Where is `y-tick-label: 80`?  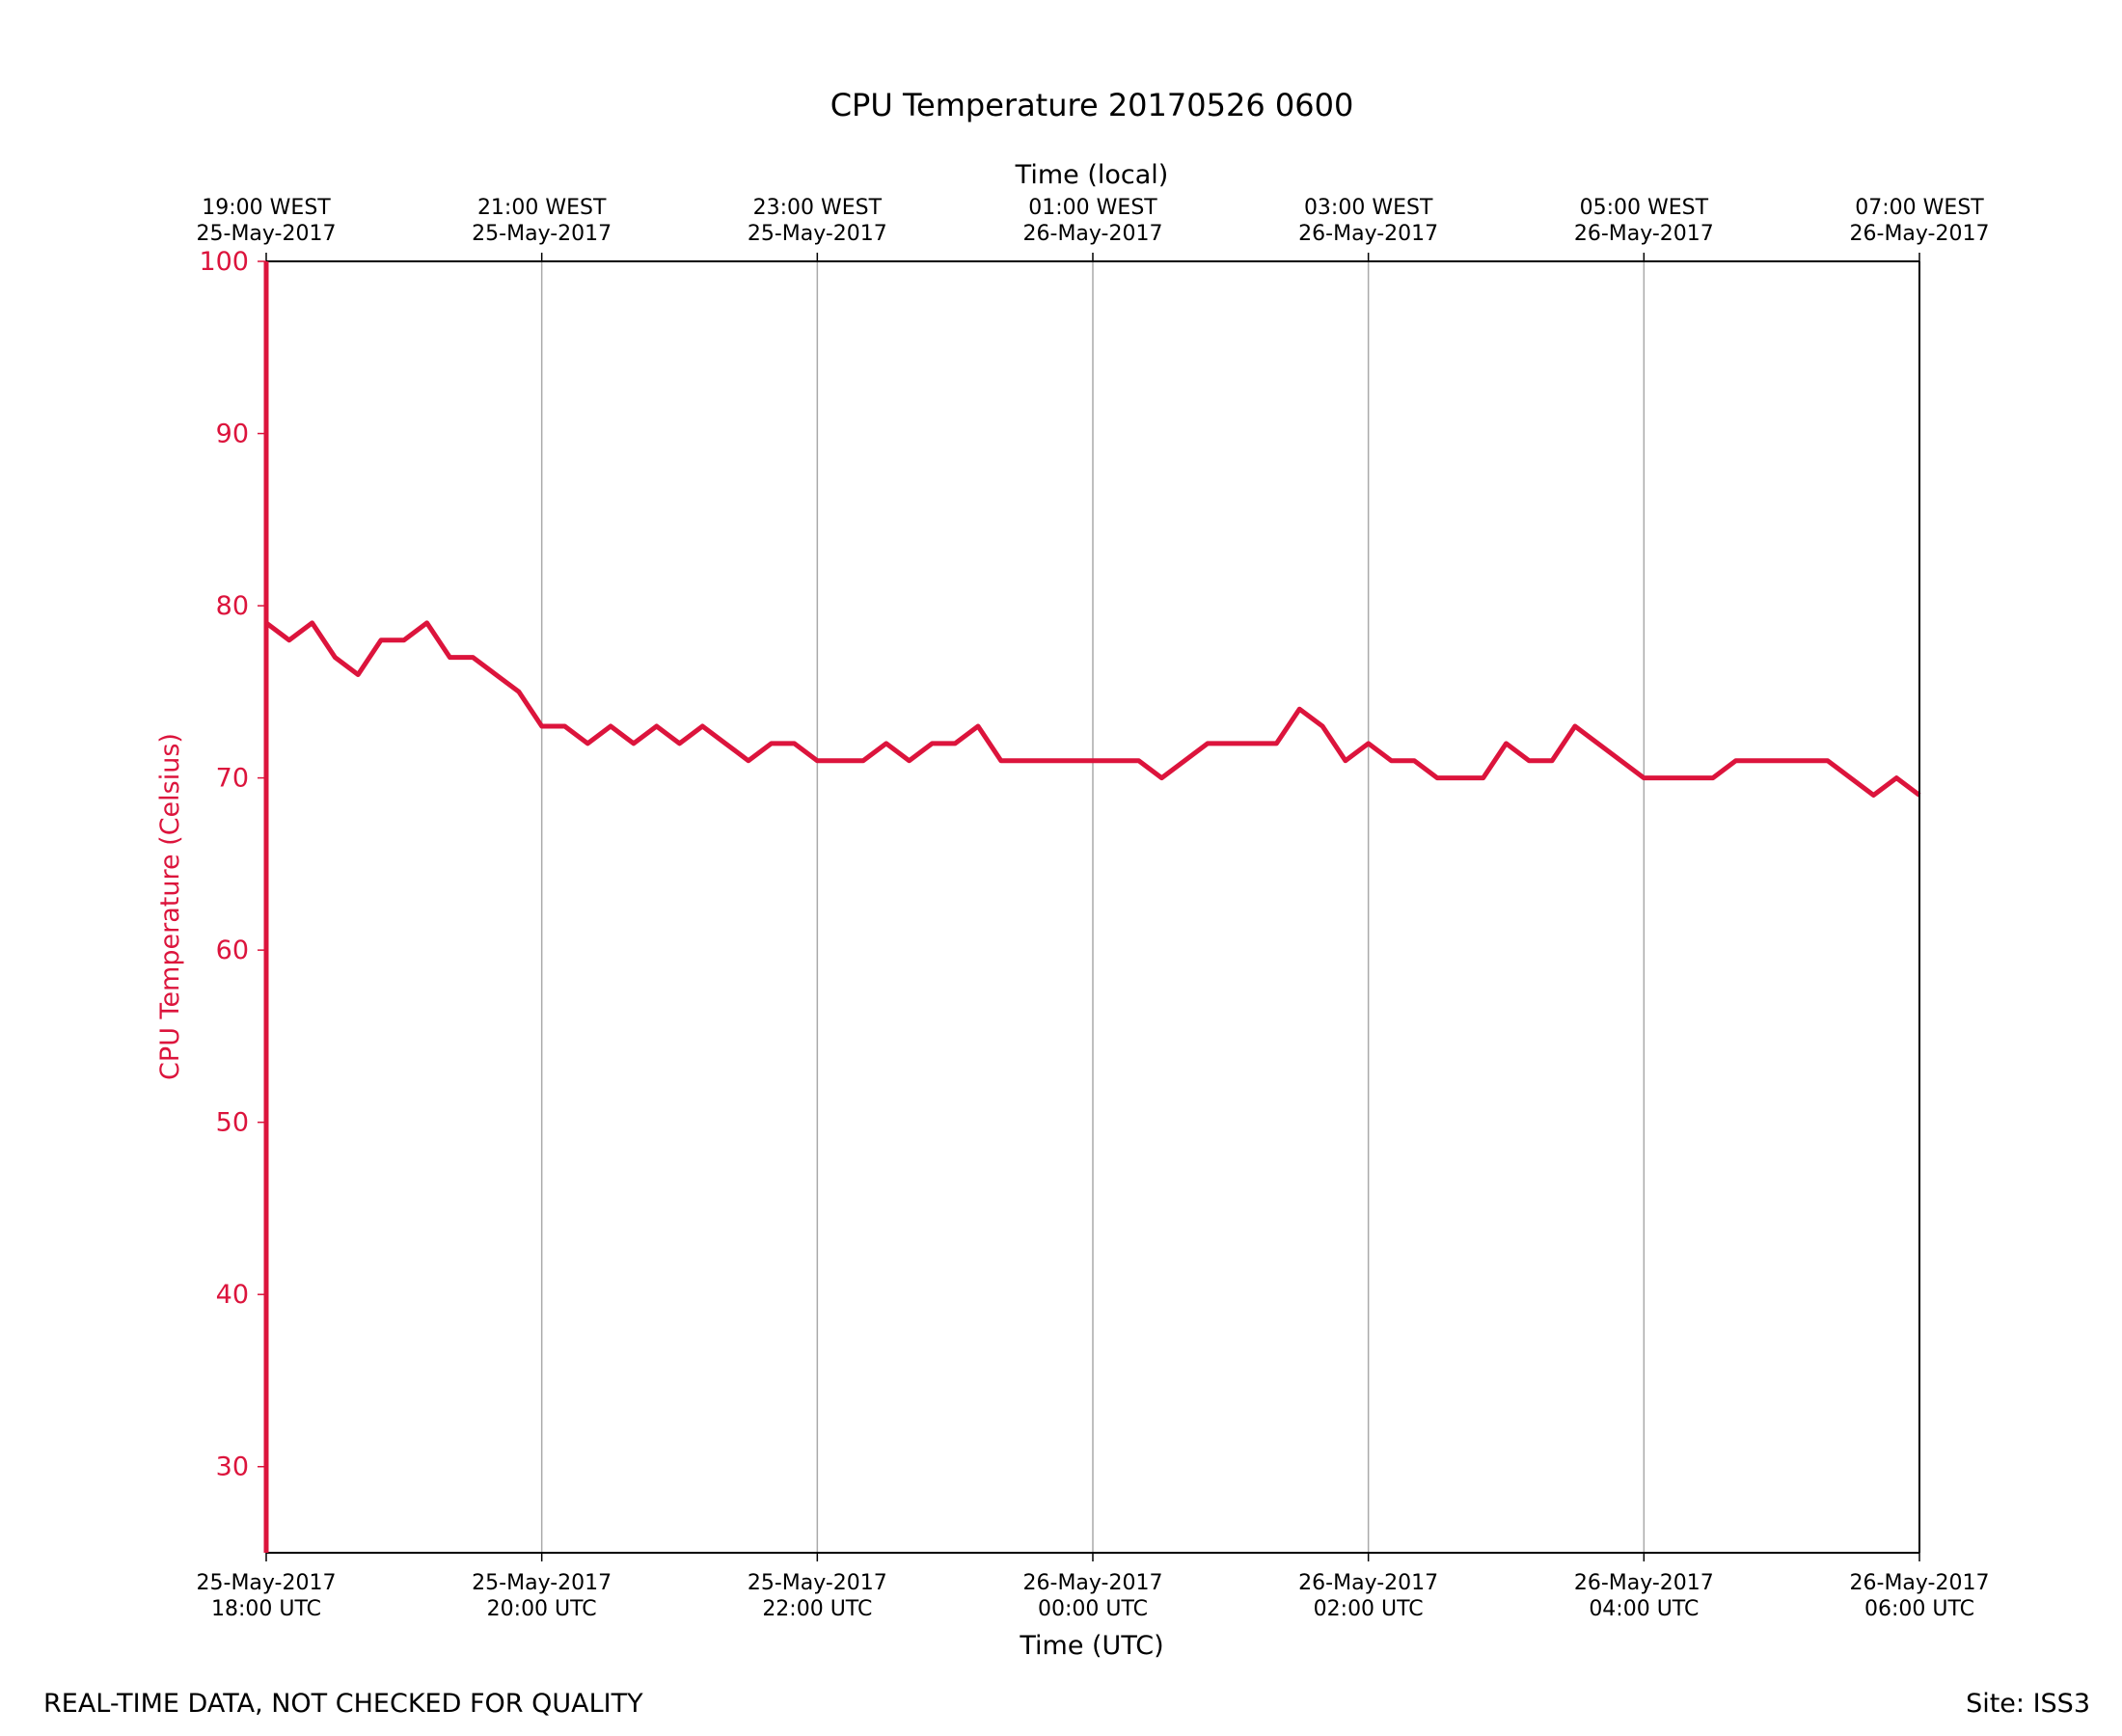 y-tick-label: 80 is located at coordinates (233, 606).